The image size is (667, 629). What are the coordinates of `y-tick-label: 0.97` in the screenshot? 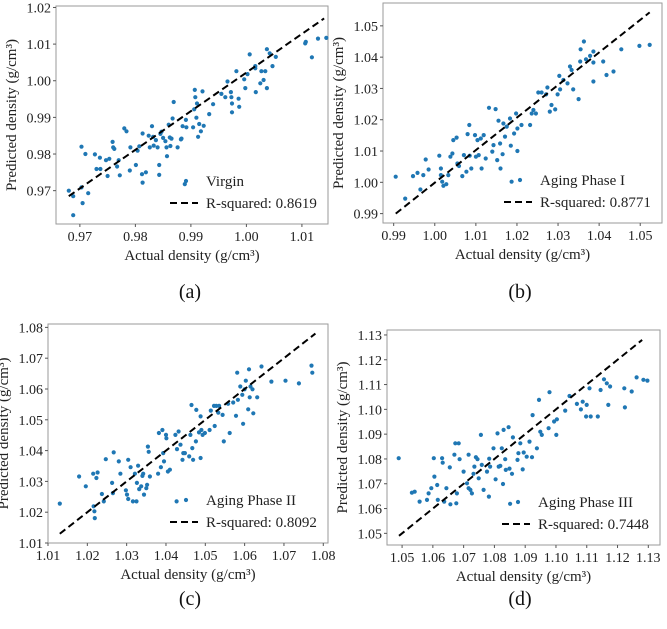 It's located at (39, 192).